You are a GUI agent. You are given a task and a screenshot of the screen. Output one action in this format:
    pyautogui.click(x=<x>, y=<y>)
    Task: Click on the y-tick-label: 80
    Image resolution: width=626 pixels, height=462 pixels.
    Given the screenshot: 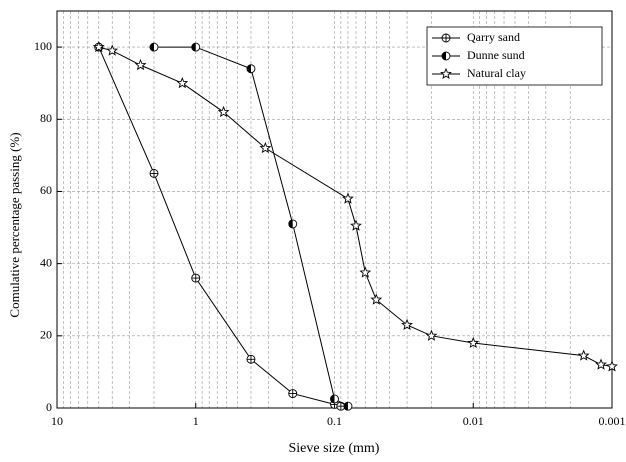 What is the action you would take?
    pyautogui.click(x=46, y=118)
    